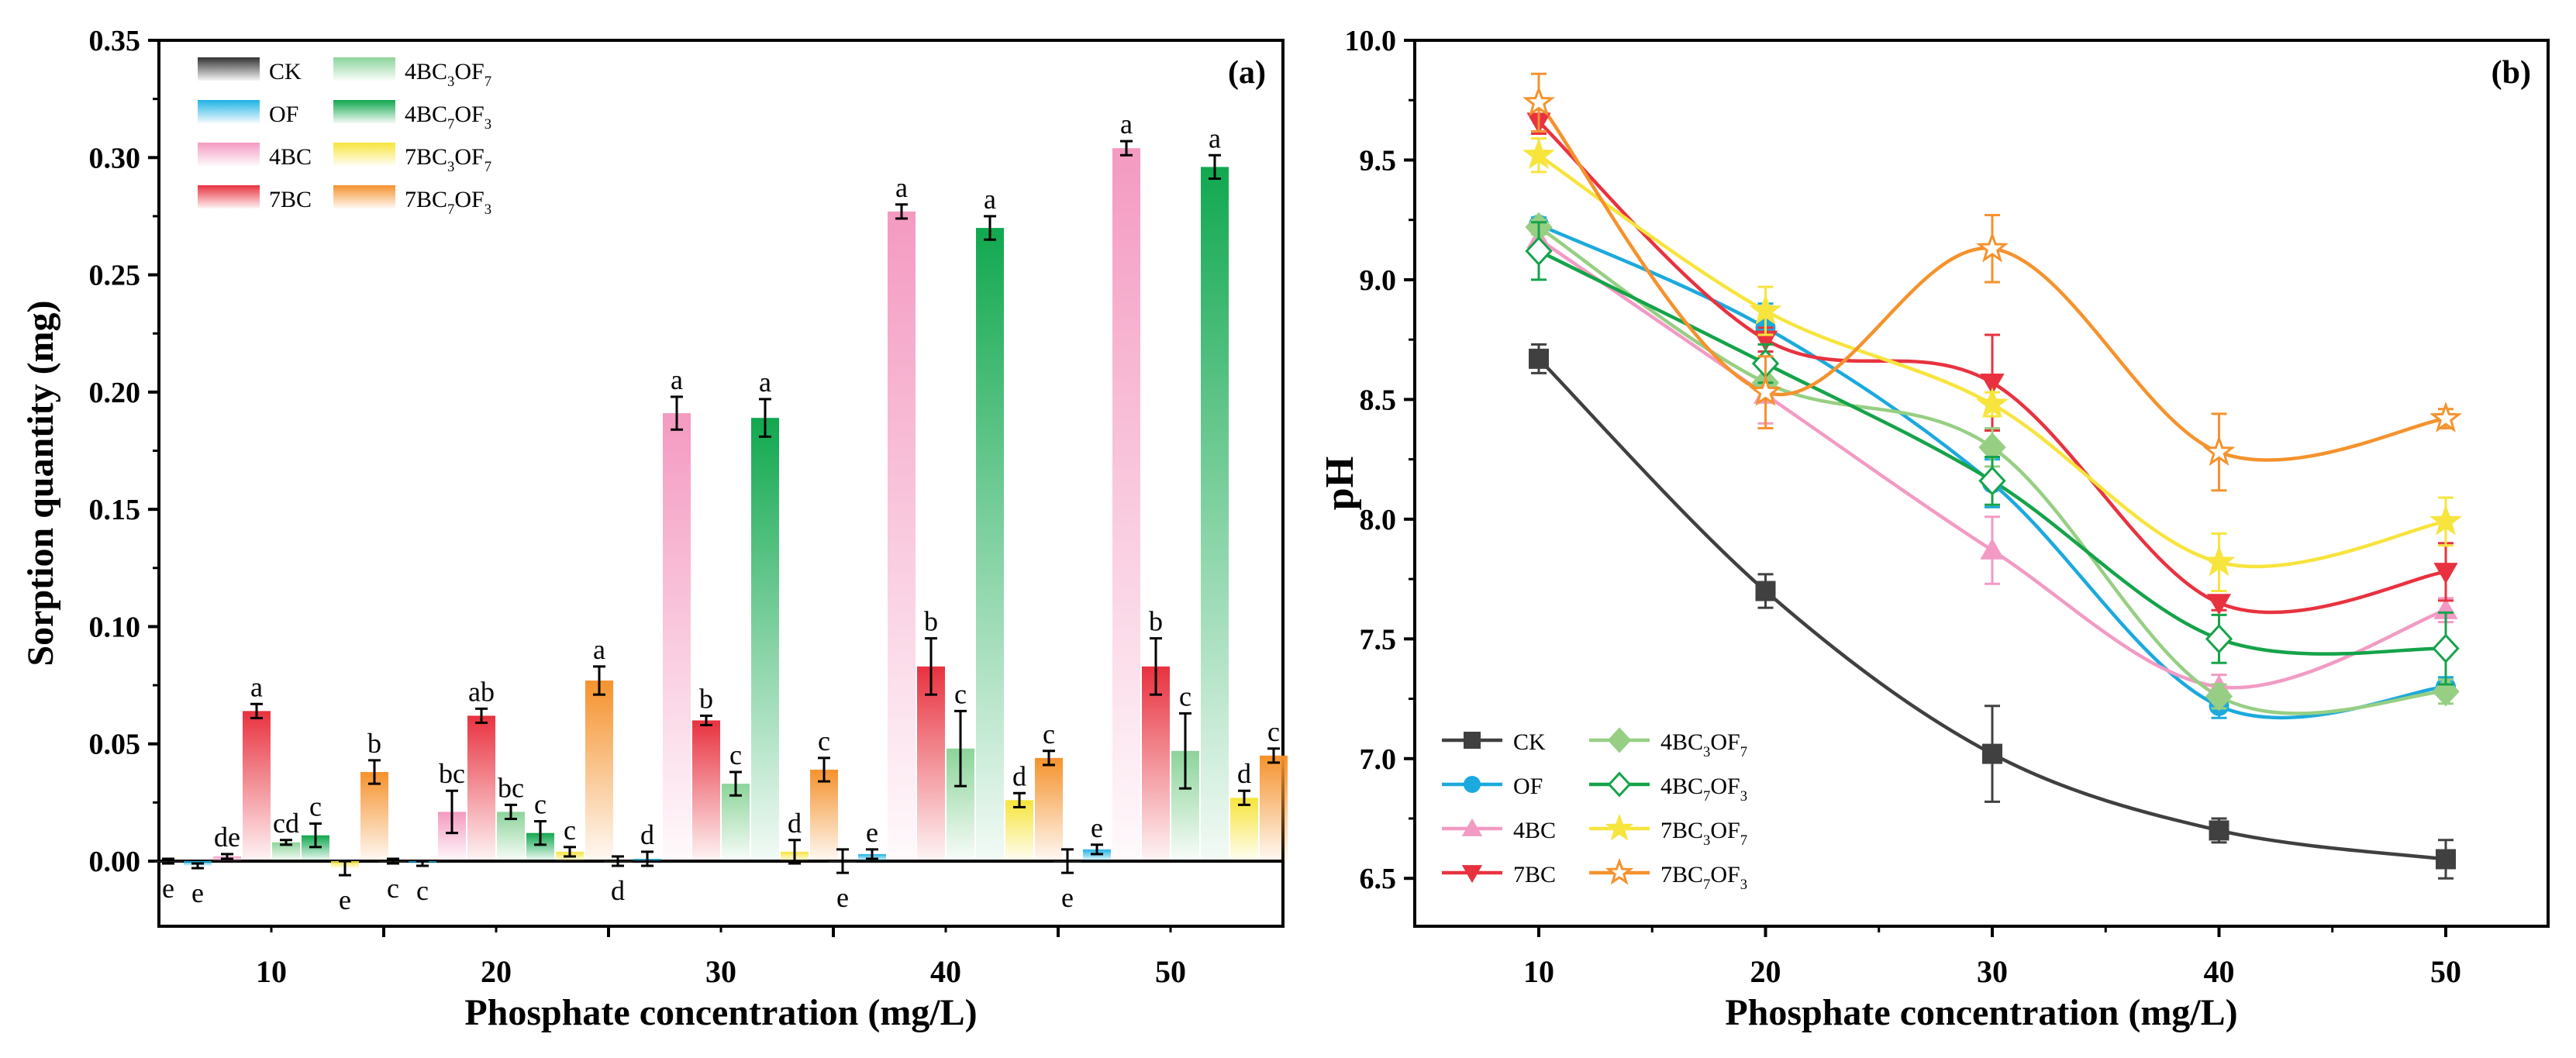  What do you see at coordinates (1371, 41) in the screenshot?
I see `y-tick-label: 10.0` at bounding box center [1371, 41].